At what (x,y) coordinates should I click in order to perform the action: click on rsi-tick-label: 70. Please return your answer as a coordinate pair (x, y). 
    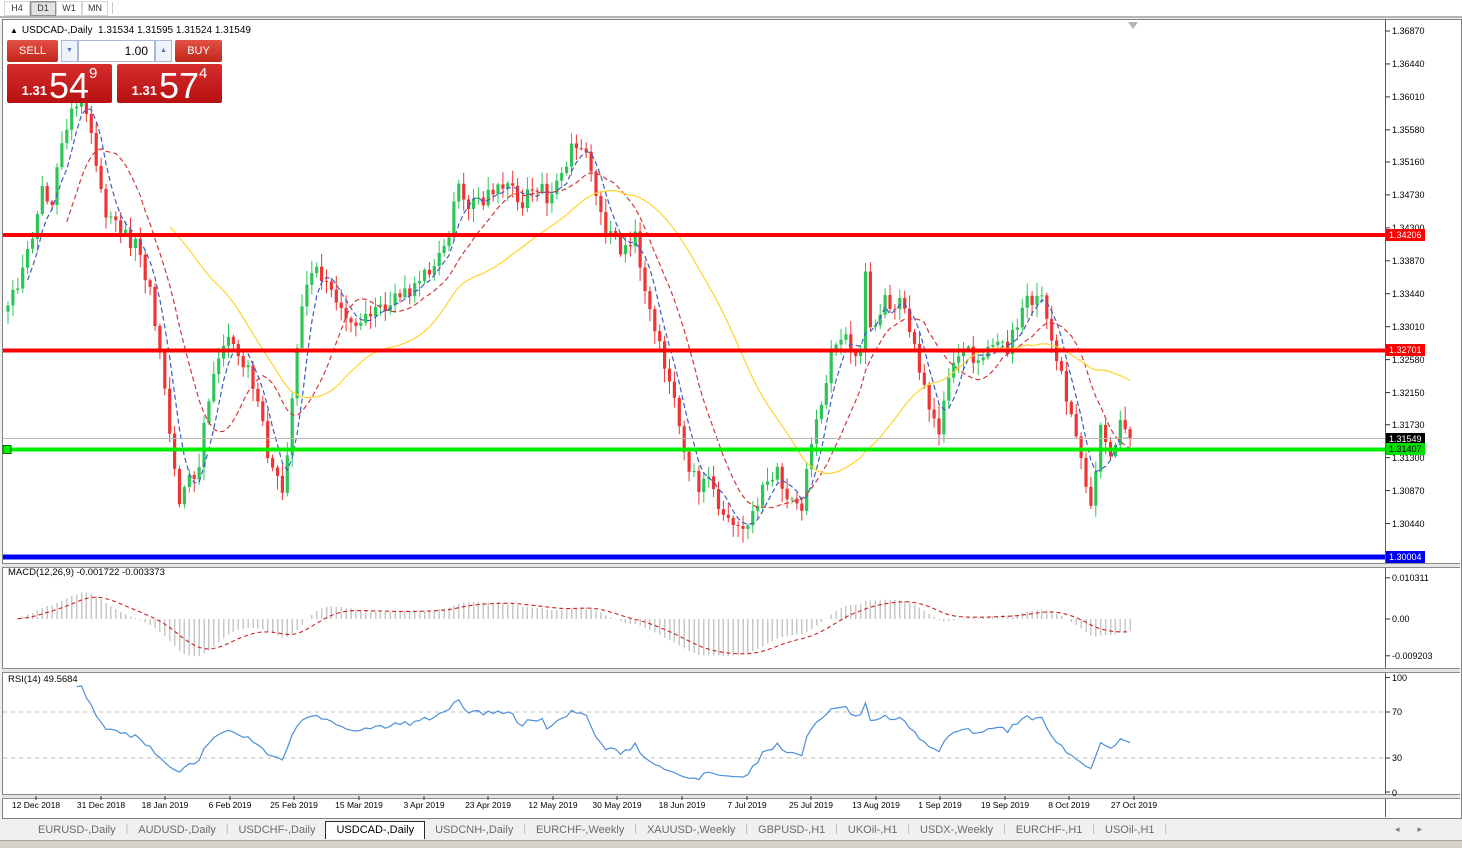
    Looking at the image, I should click on (1397, 712).